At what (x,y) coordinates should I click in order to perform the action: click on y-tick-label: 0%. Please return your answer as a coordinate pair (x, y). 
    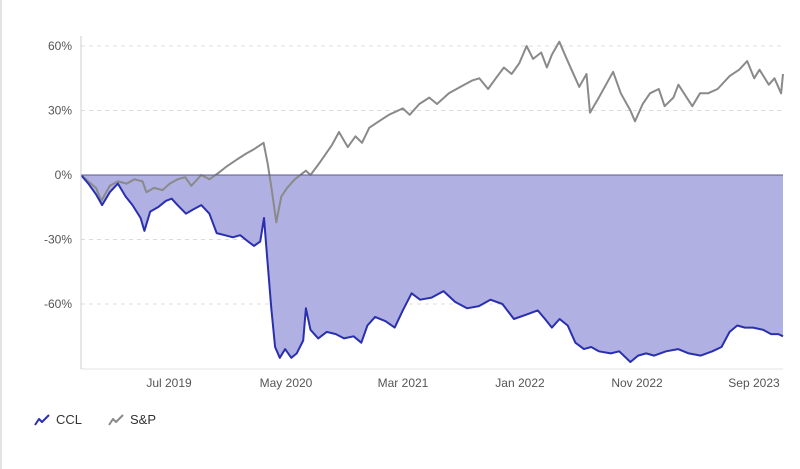
    Looking at the image, I should click on (64, 175).